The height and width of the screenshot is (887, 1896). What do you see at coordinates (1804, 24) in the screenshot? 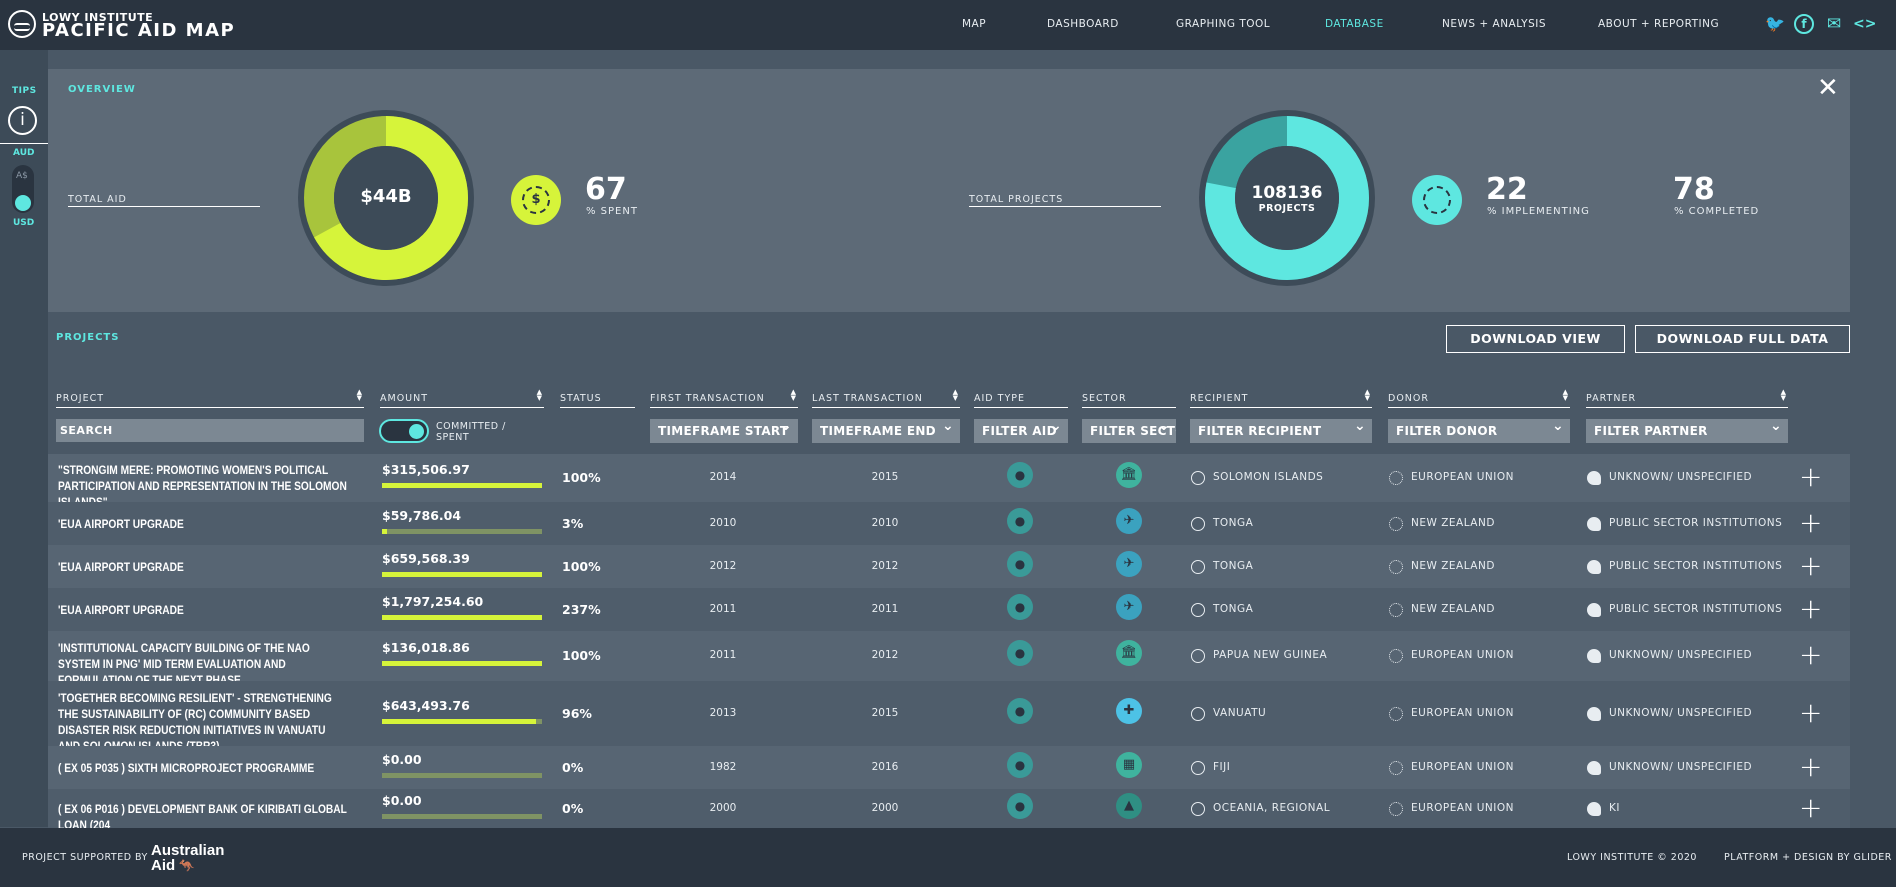
I see `facebook-icon: f` at bounding box center [1804, 24].